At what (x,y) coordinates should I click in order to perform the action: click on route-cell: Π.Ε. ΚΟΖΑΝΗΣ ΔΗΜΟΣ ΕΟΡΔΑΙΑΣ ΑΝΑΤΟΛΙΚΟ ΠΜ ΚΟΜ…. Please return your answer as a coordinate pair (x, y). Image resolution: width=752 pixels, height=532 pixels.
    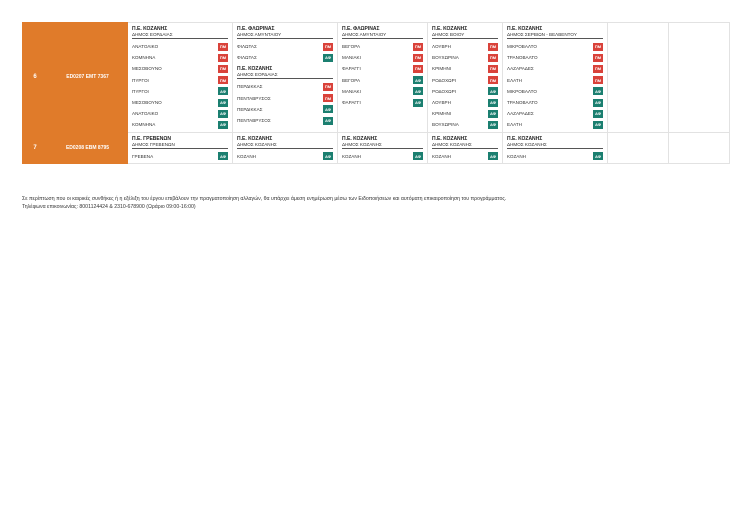
    Looking at the image, I should click on (180, 77).